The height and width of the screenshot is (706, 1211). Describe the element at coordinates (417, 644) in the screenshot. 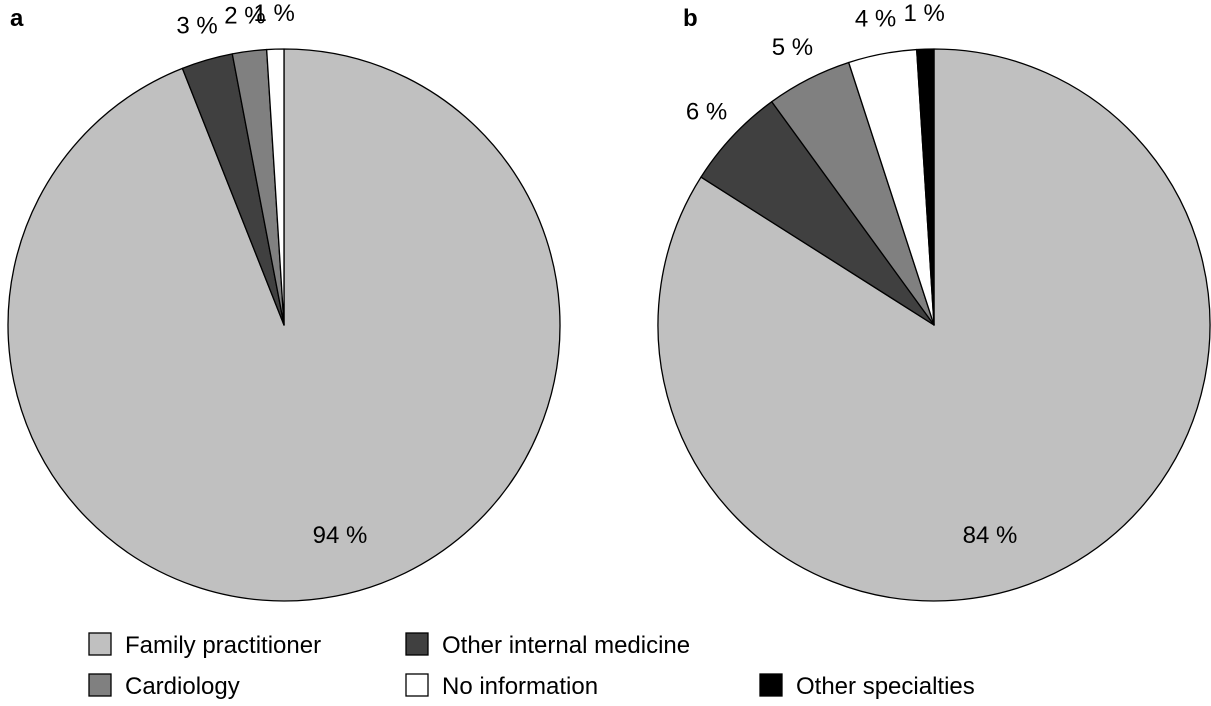

I see `legend-swatch-other-internal-medicine` at that location.